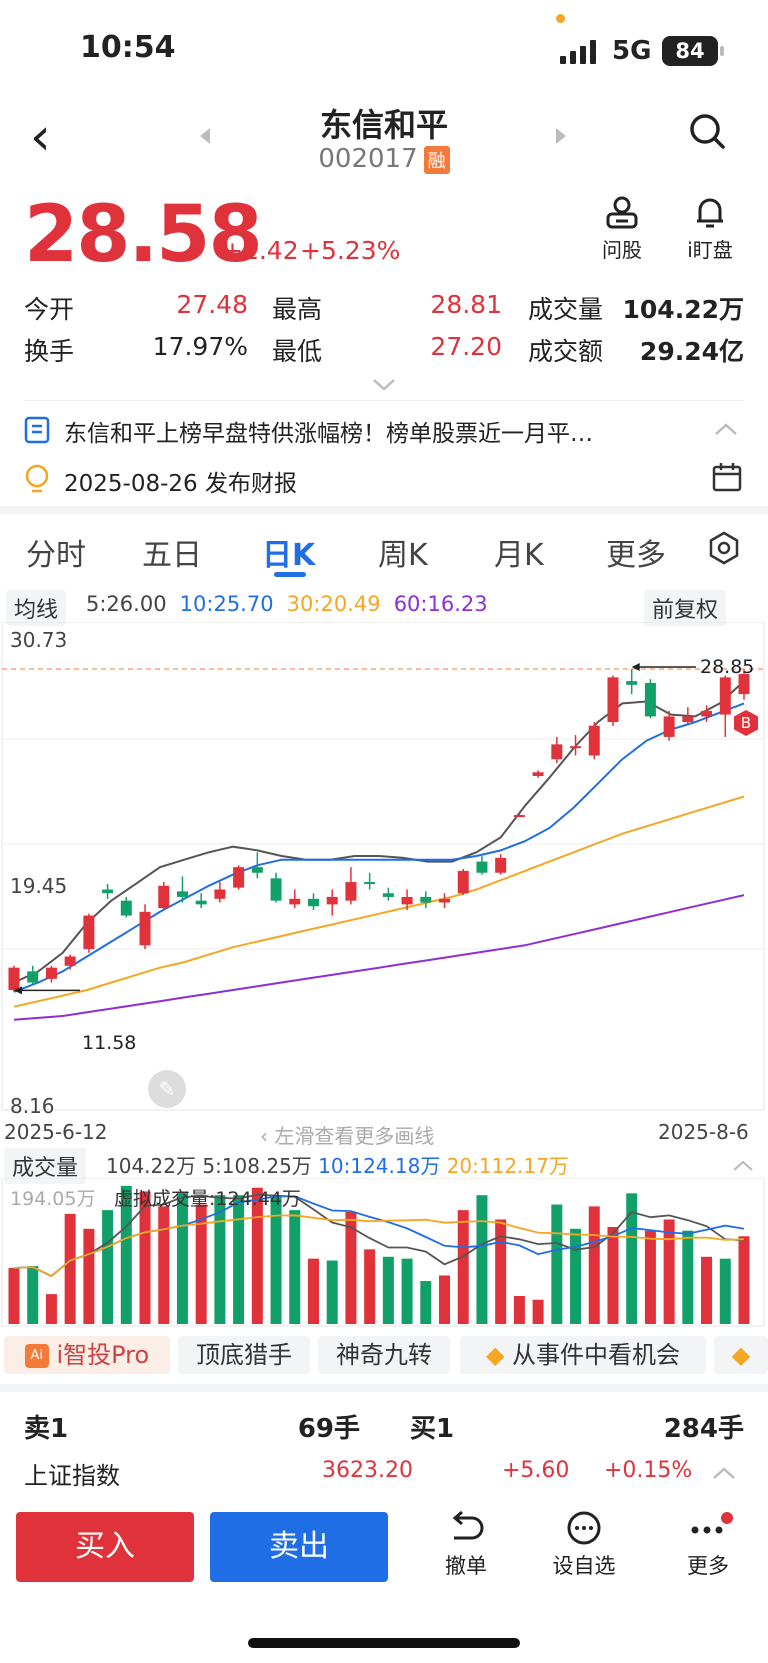 This screenshot has width=768, height=1663. What do you see at coordinates (683, 309) in the screenshot?
I see `stat-value: 104.22万` at bounding box center [683, 309].